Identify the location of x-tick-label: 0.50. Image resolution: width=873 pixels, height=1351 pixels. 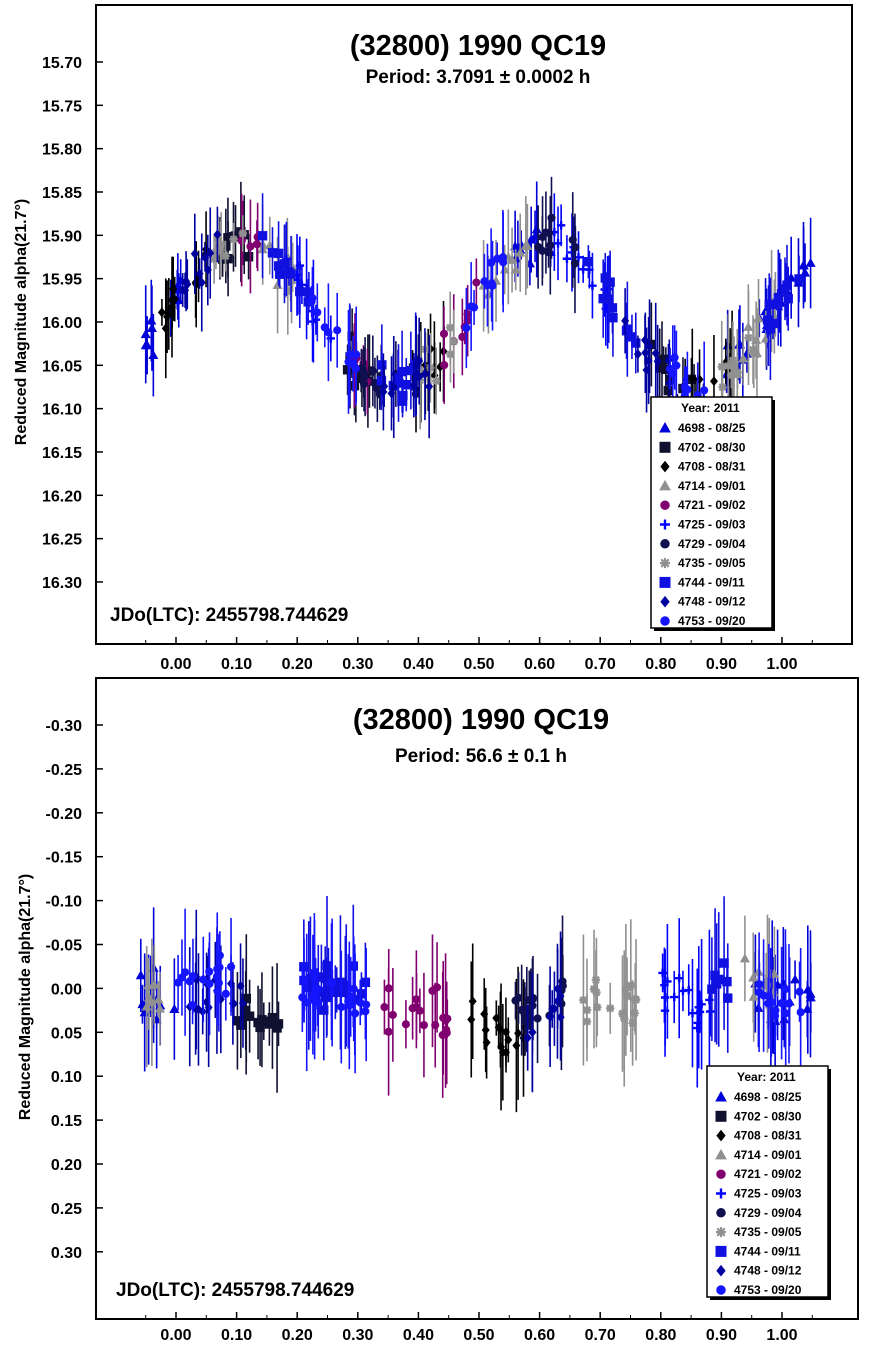
(478, 664).